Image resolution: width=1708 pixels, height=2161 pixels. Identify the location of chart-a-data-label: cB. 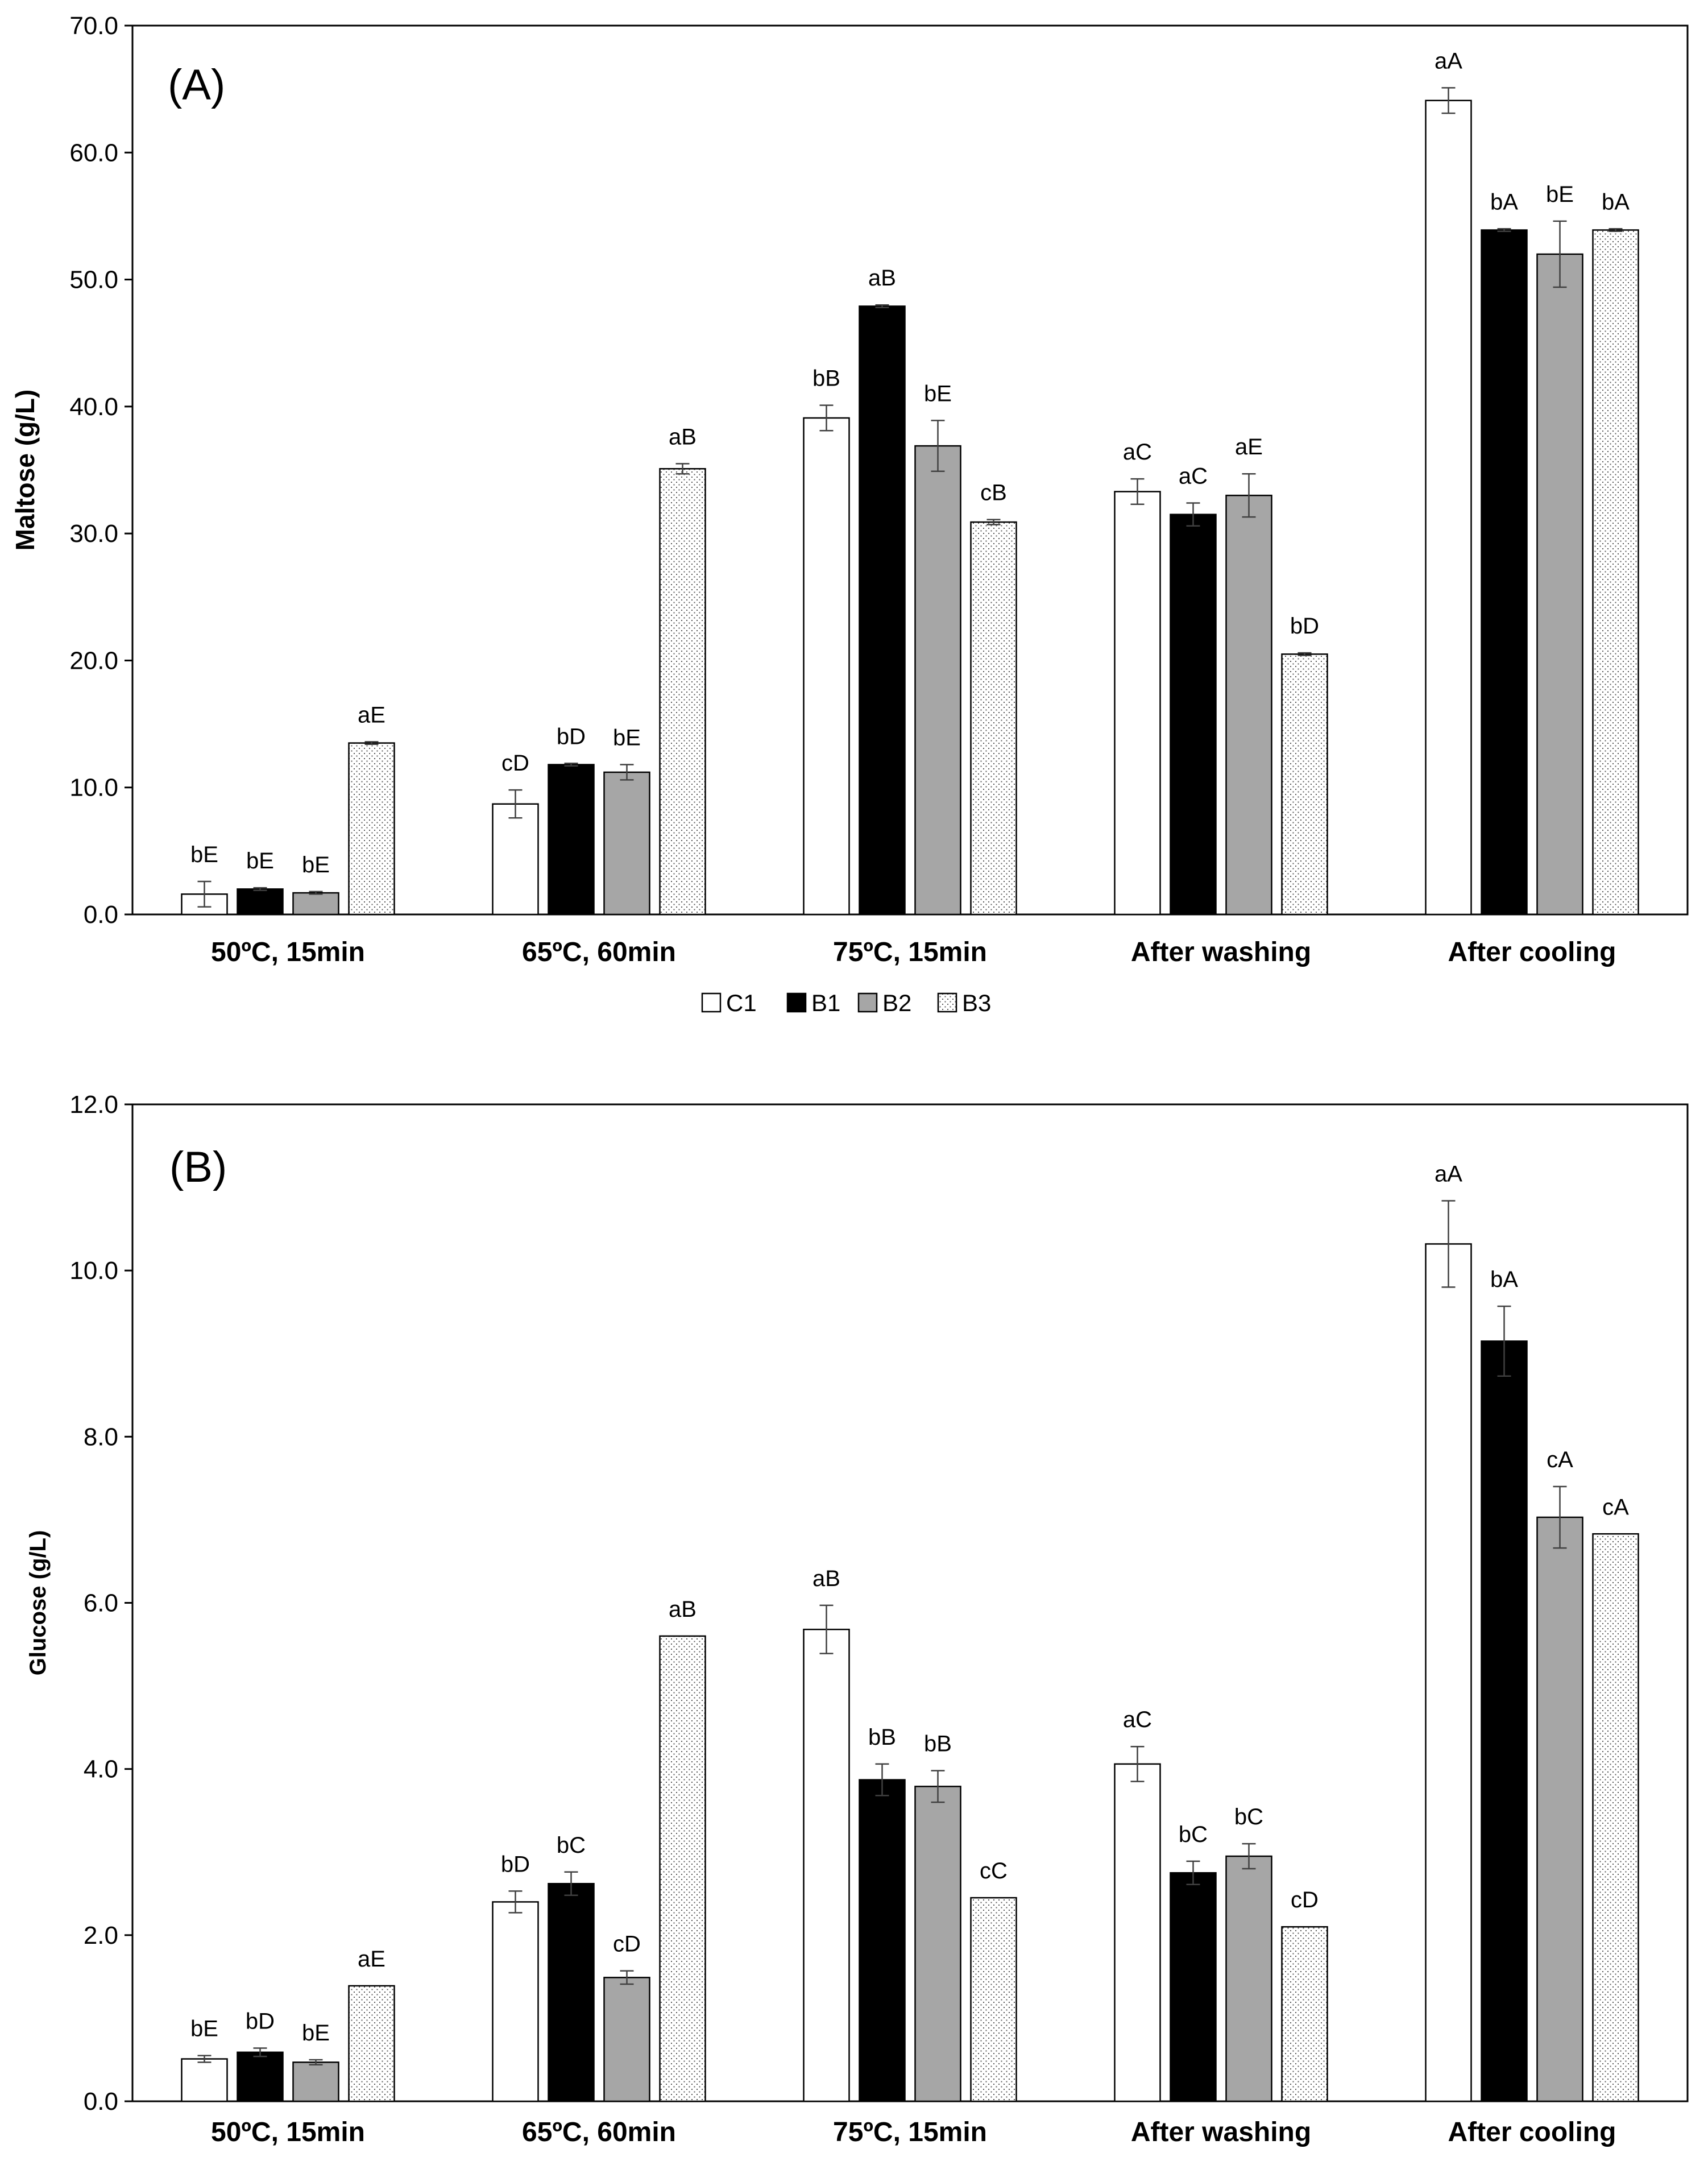
(993, 494).